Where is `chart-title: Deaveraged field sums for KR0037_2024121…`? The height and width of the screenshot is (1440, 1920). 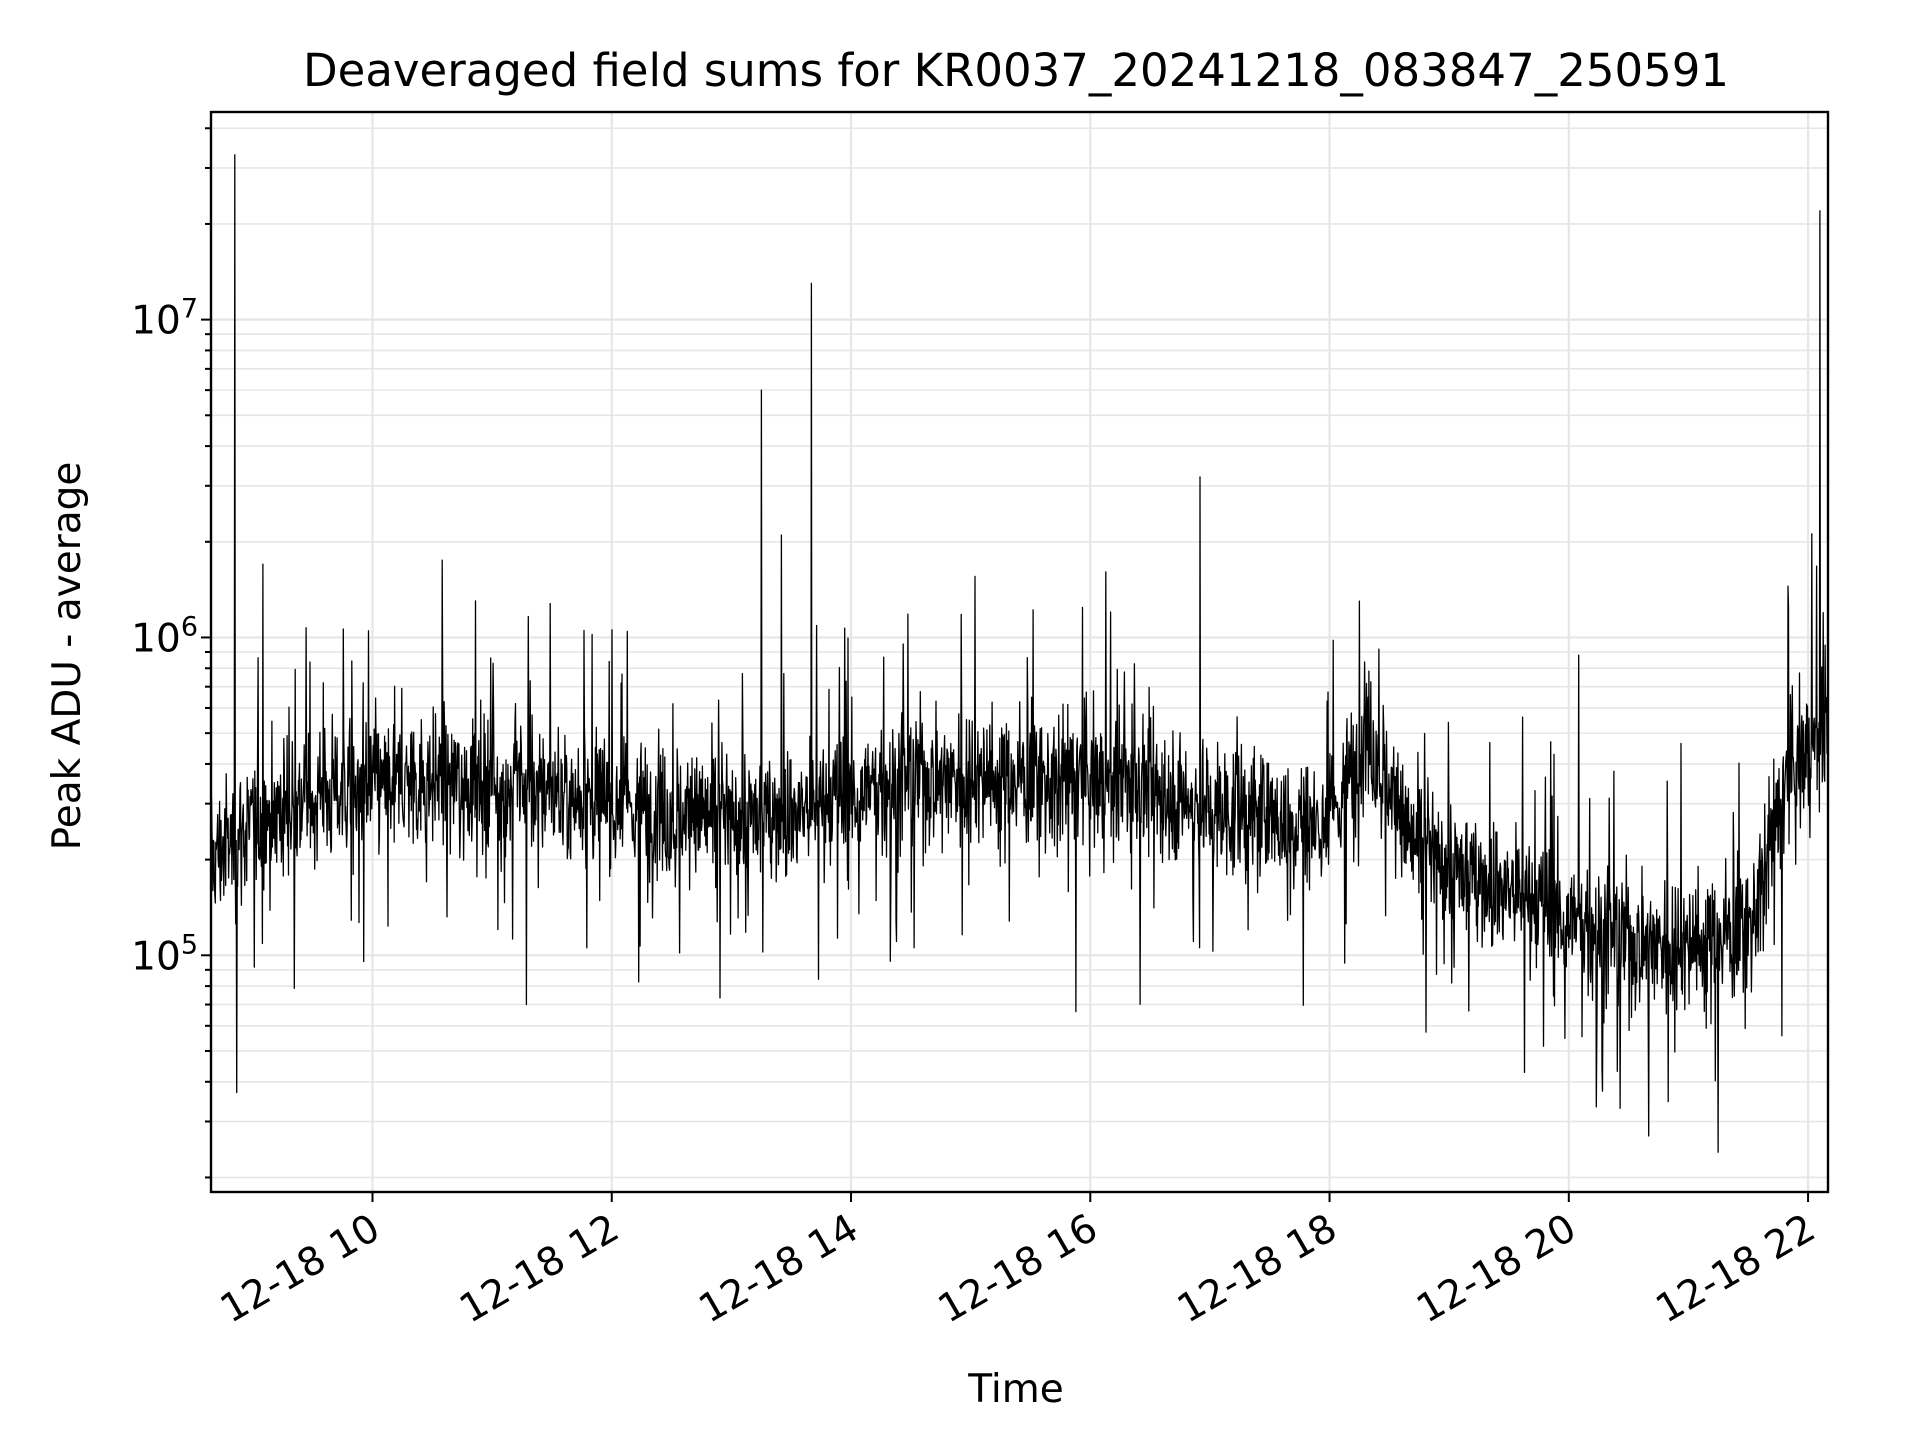
chart-title: Deaveraged field sums for KR0037_2024121… is located at coordinates (1016, 70).